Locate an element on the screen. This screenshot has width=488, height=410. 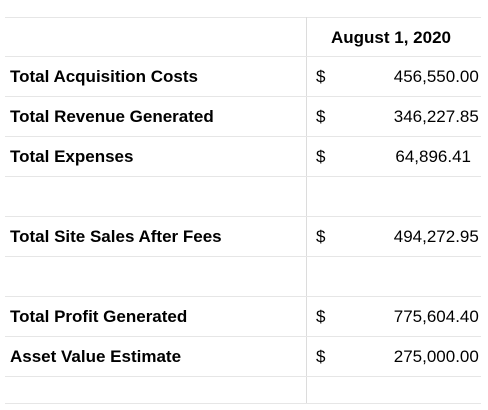
table-row: Total Expenses $ 64,896.41 is located at coordinates (243, 156).